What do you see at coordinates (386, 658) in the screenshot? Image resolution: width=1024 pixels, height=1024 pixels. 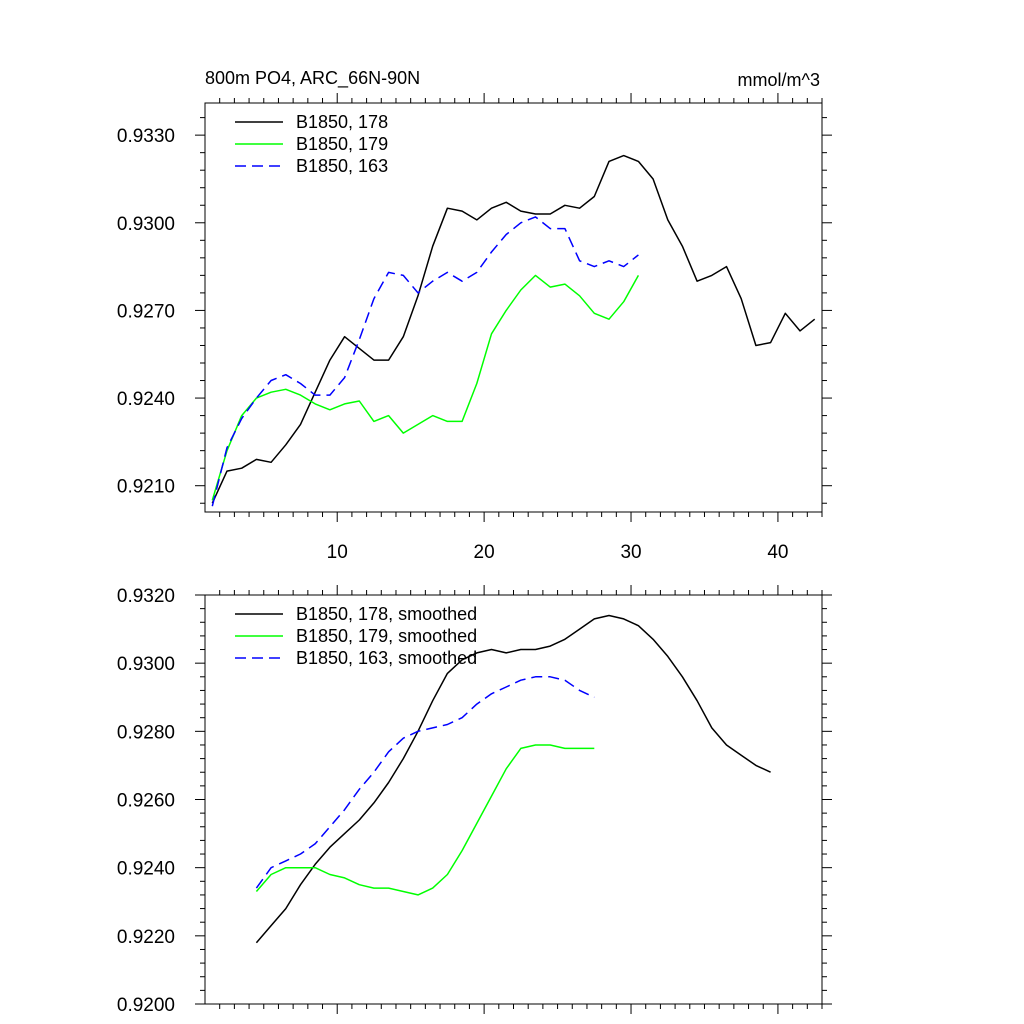 I see `legend-label-2: B1850, 163, smoothed` at bounding box center [386, 658].